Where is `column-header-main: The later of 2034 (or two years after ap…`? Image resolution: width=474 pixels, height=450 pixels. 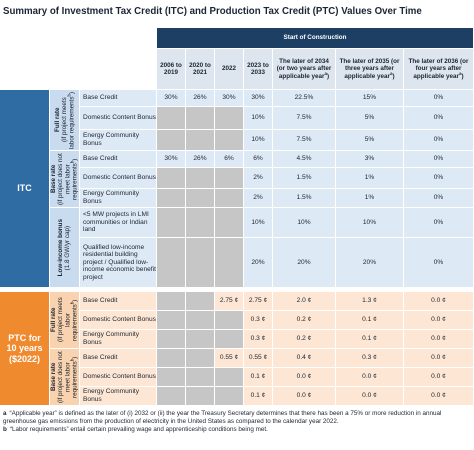 column-header-main: The later of 2034 (or two years after ap… is located at coordinates (304, 69).